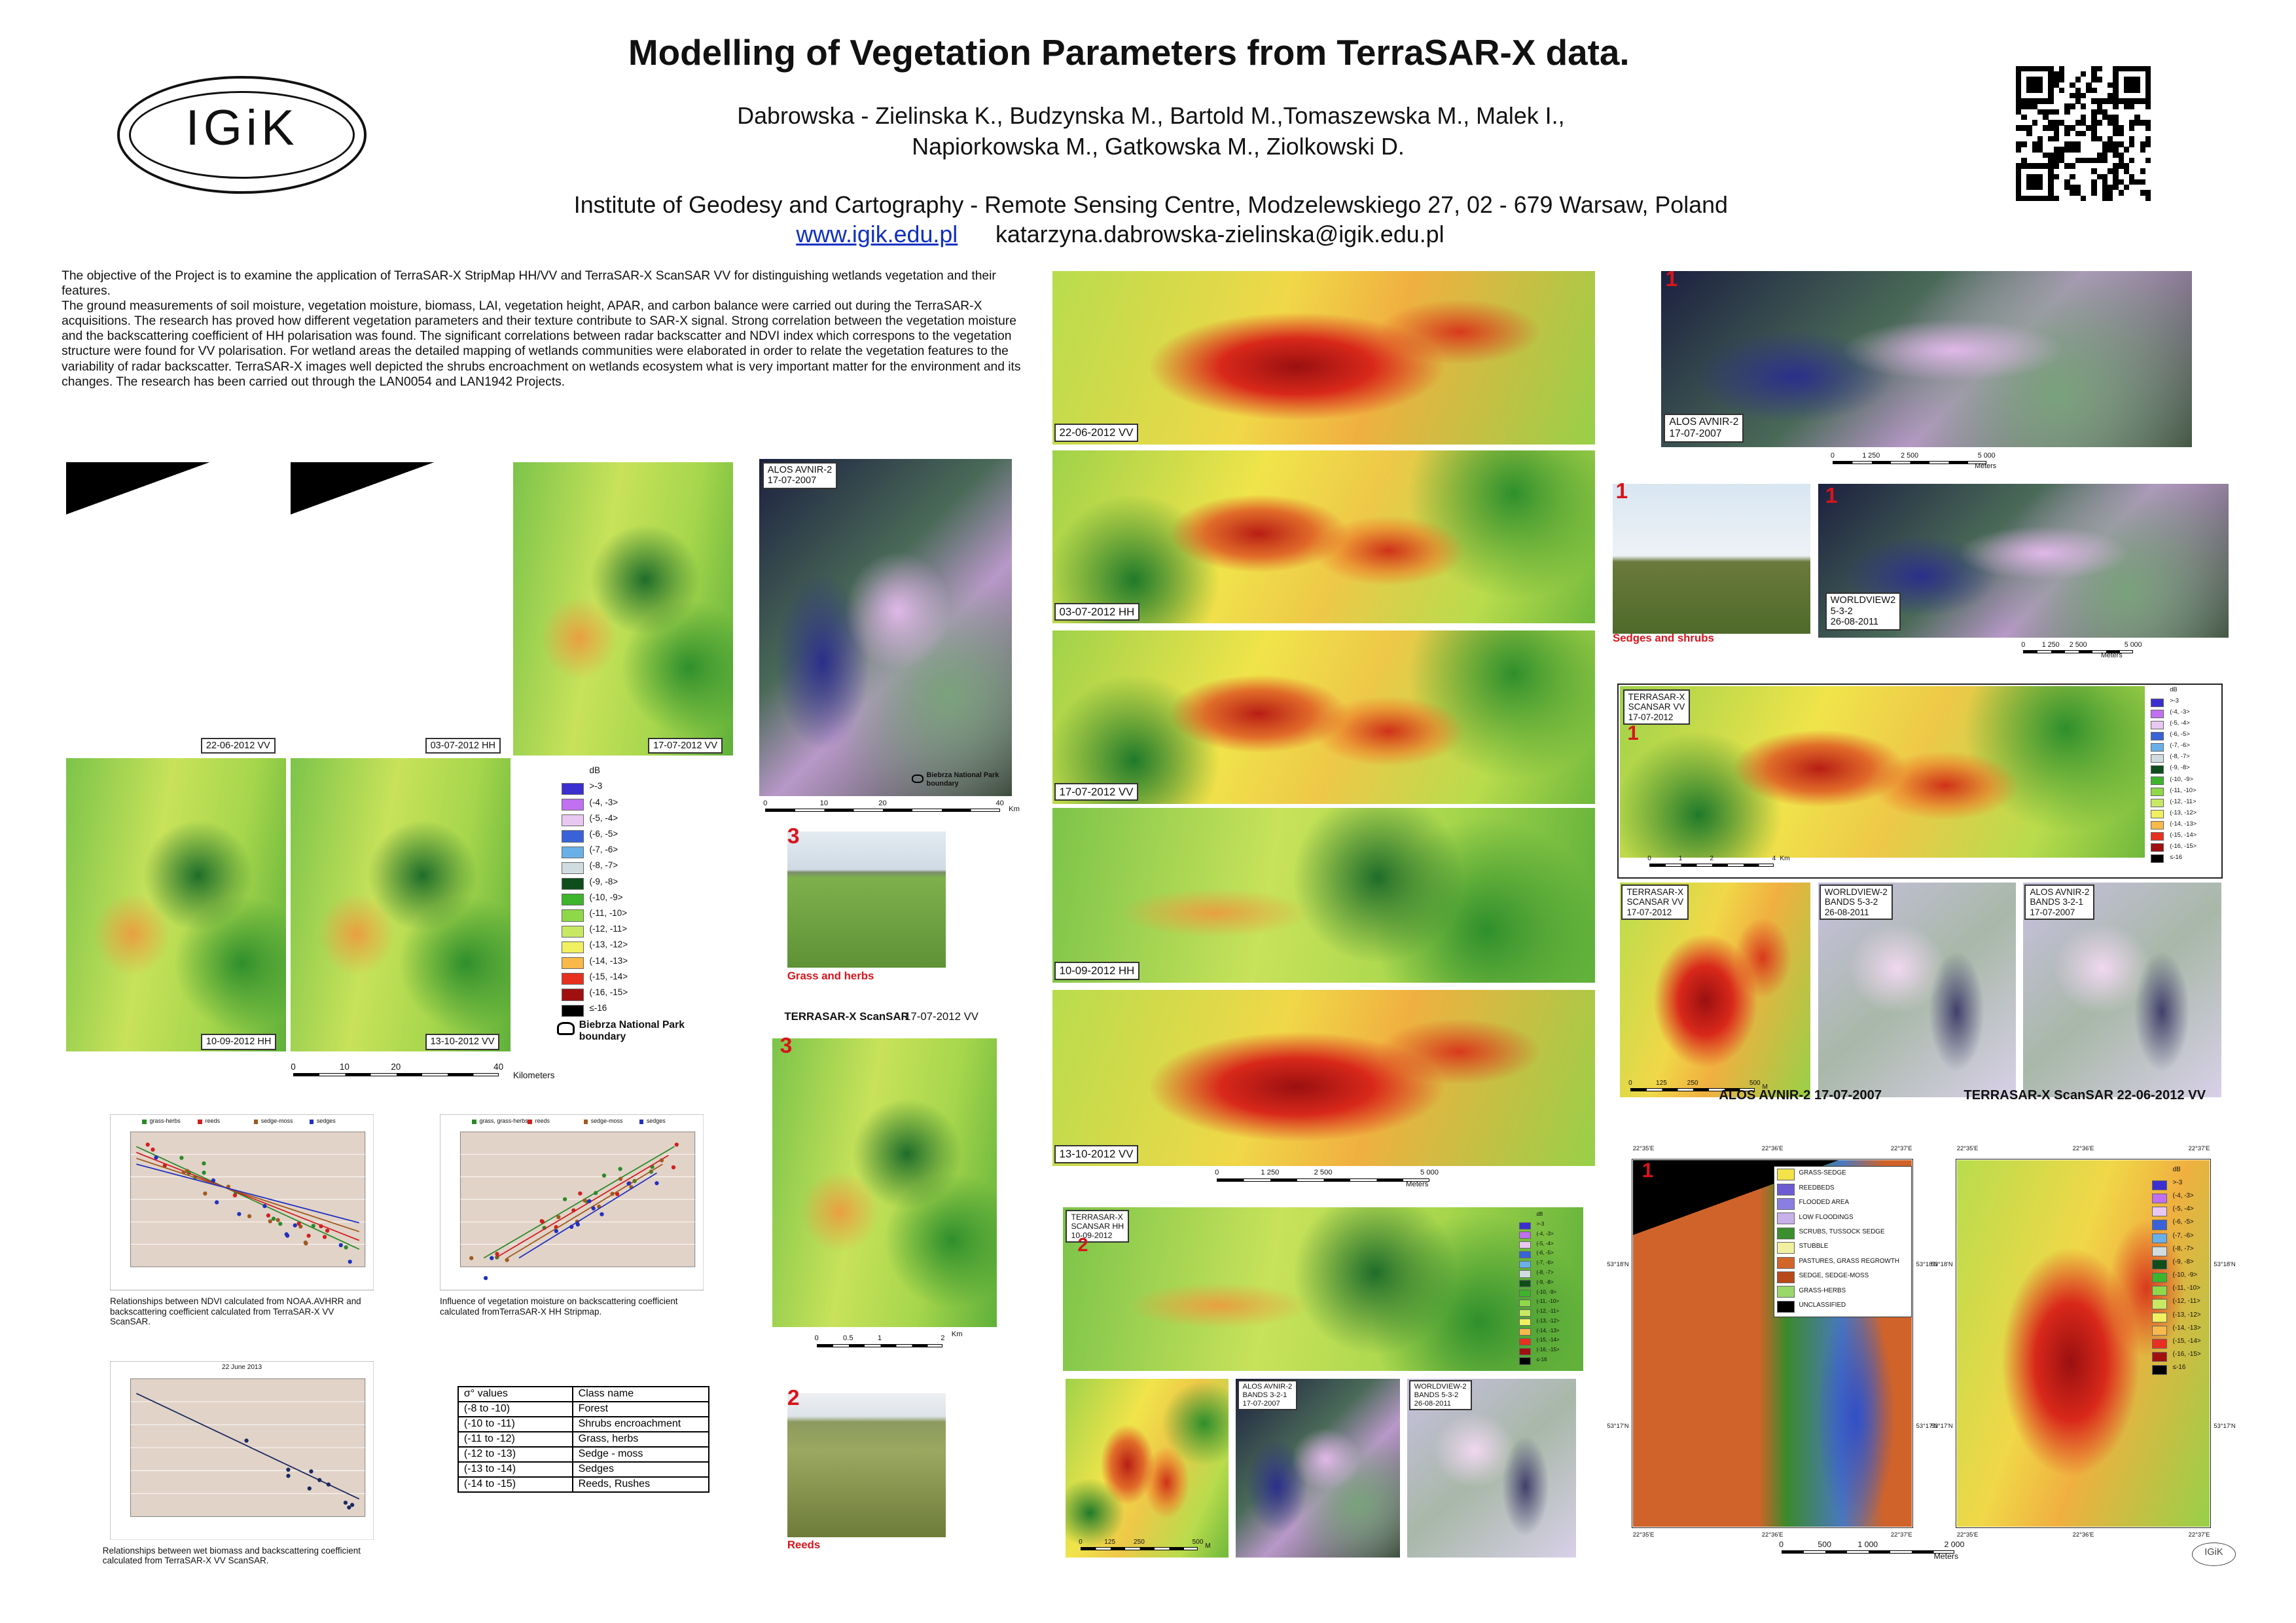 This screenshot has width=2296, height=1623. What do you see at coordinates (583, 1393) in the screenshot?
I see `table-row: σ° values Class name` at bounding box center [583, 1393].